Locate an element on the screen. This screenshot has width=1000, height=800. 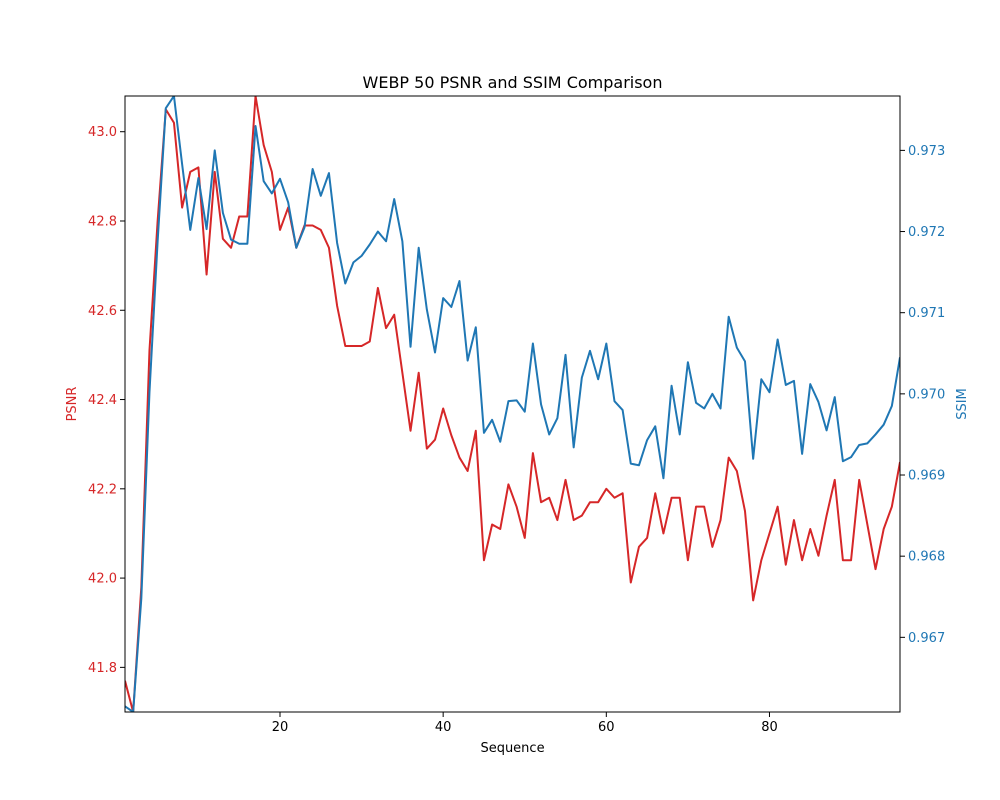
y-left-tick-label: 41.8 is located at coordinates (102, 668).